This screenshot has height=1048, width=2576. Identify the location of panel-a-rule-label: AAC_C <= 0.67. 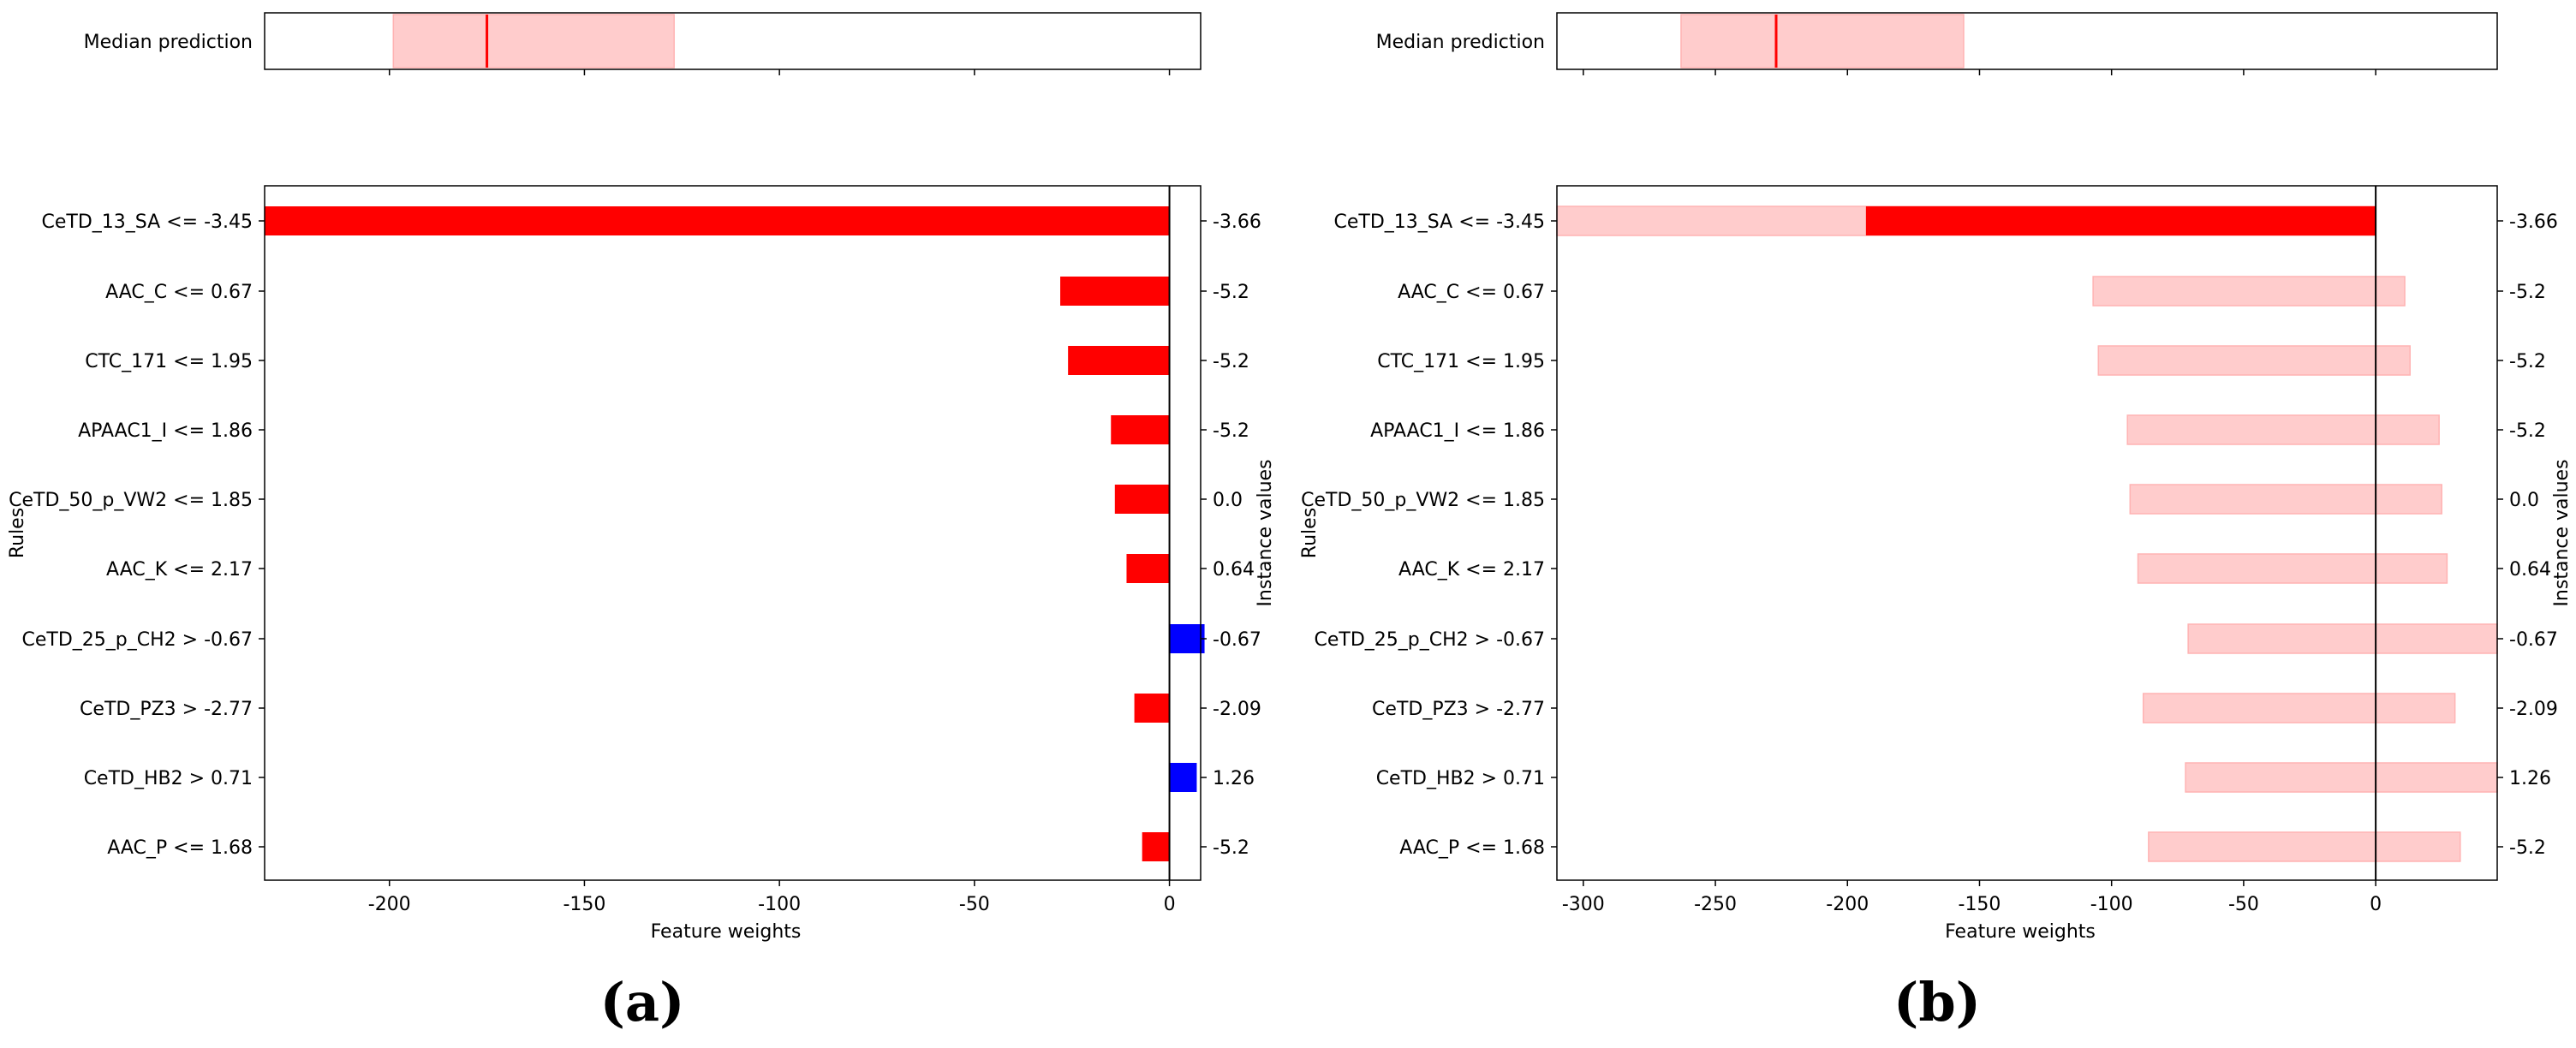
(179, 292).